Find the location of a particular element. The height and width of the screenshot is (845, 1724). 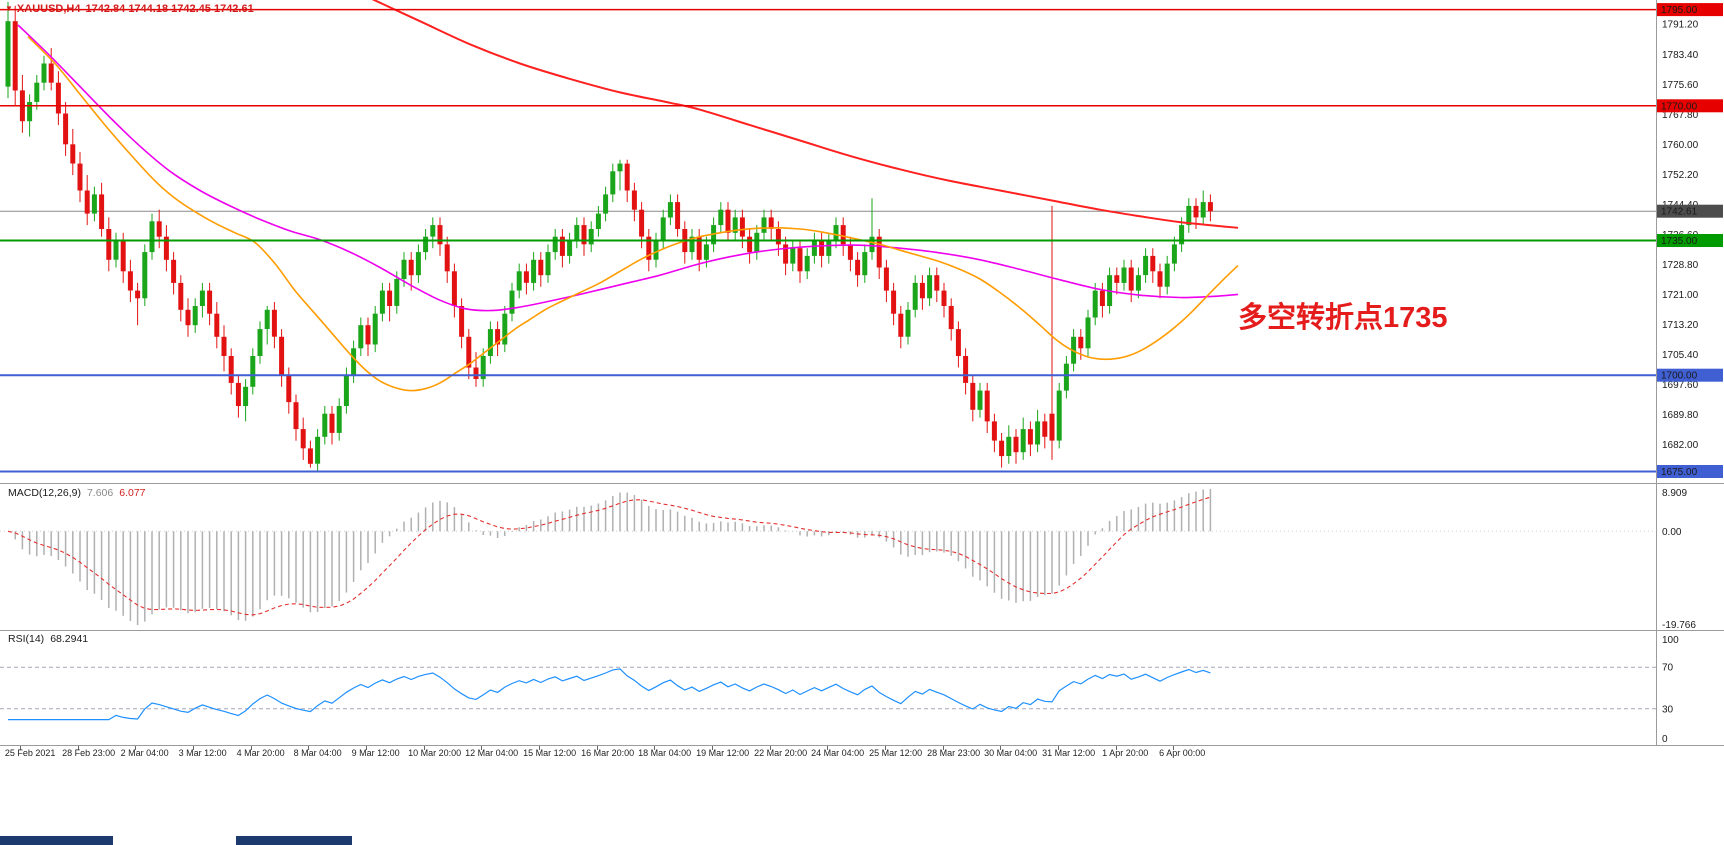

time-axis-label: 3 Mar 12:00 is located at coordinates (202, 753).